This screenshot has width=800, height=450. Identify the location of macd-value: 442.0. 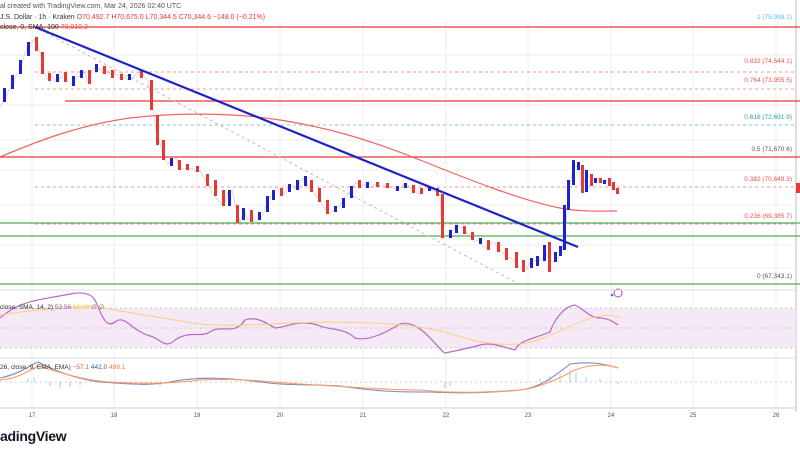
(99, 367).